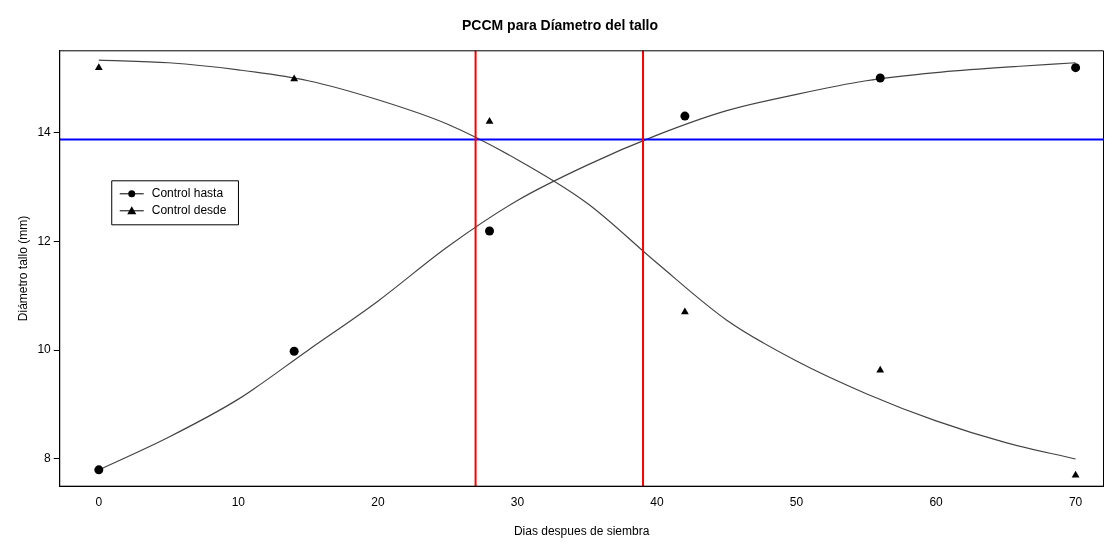  I want to click on x-tick-label: 30, so click(517, 501).